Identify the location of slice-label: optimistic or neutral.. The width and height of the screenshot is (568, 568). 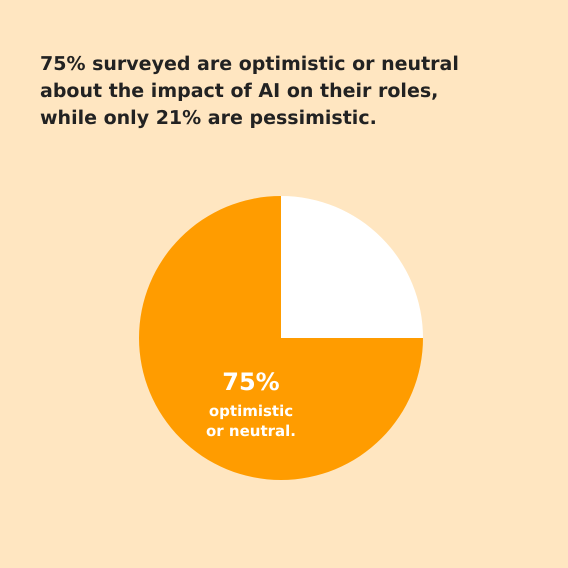
(251, 421).